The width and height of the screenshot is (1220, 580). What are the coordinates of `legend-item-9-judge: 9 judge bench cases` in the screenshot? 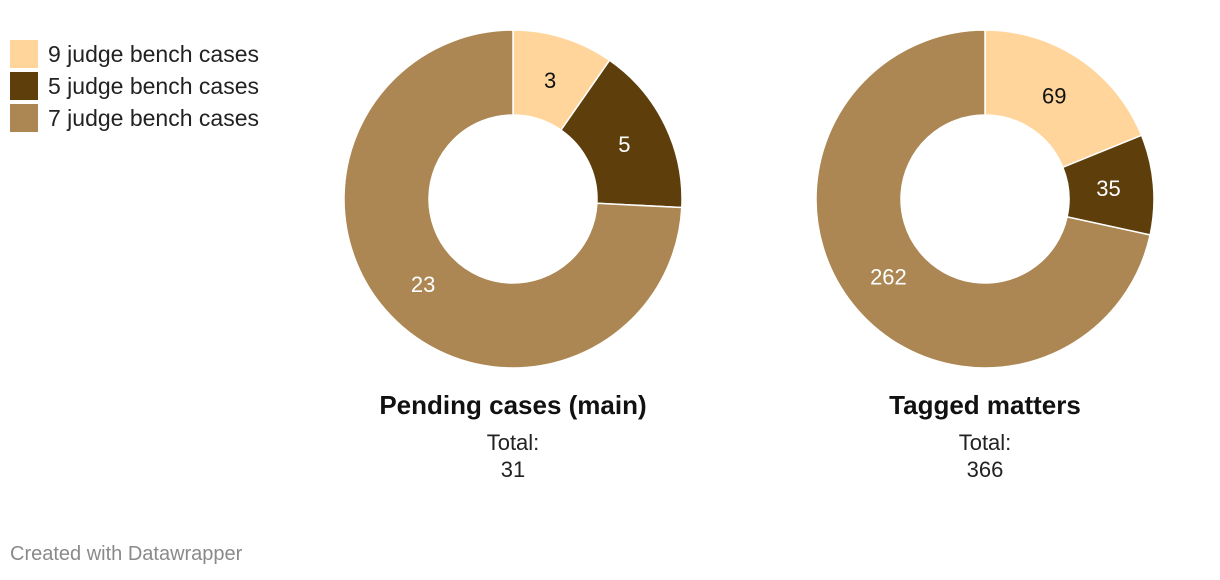 It's located at (134, 54).